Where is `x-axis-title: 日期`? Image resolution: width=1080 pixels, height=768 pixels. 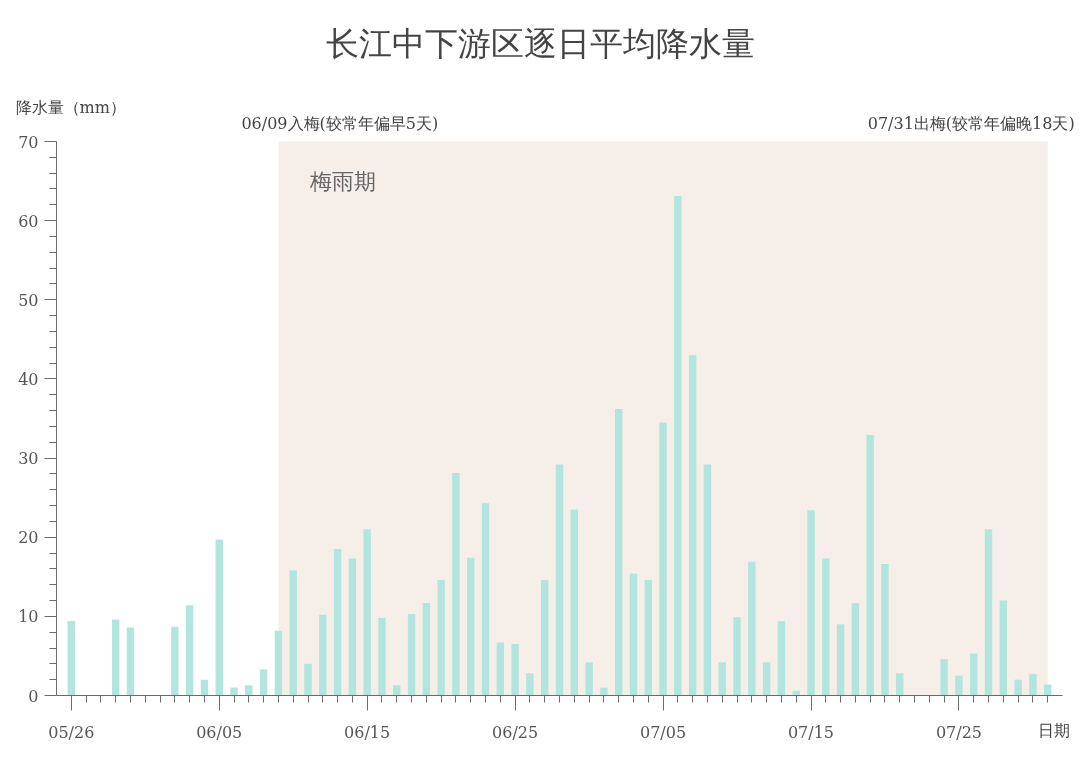 x-axis-title: 日期 is located at coordinates (1053, 730).